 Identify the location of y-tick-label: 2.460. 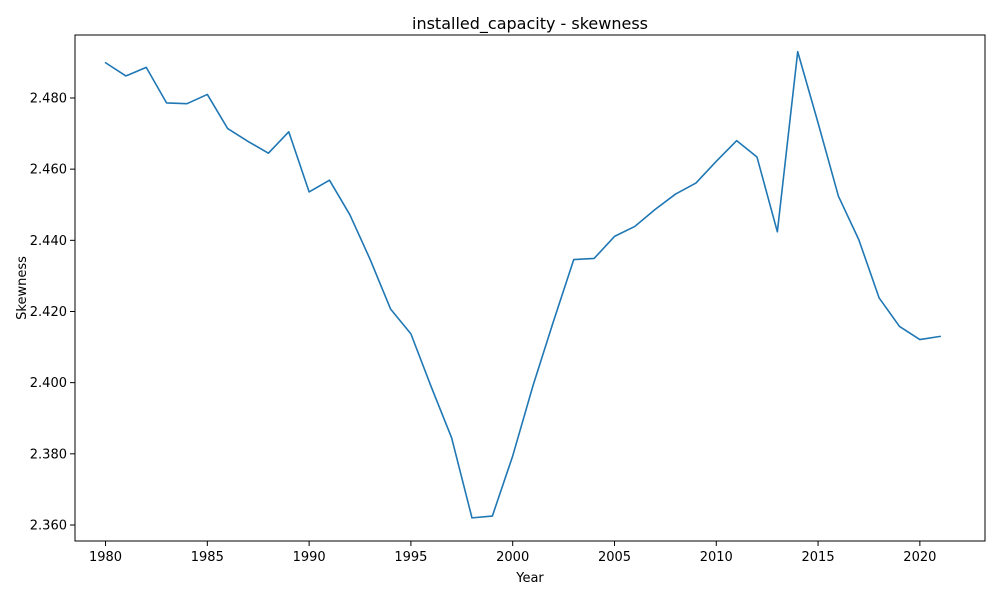
(48, 170).